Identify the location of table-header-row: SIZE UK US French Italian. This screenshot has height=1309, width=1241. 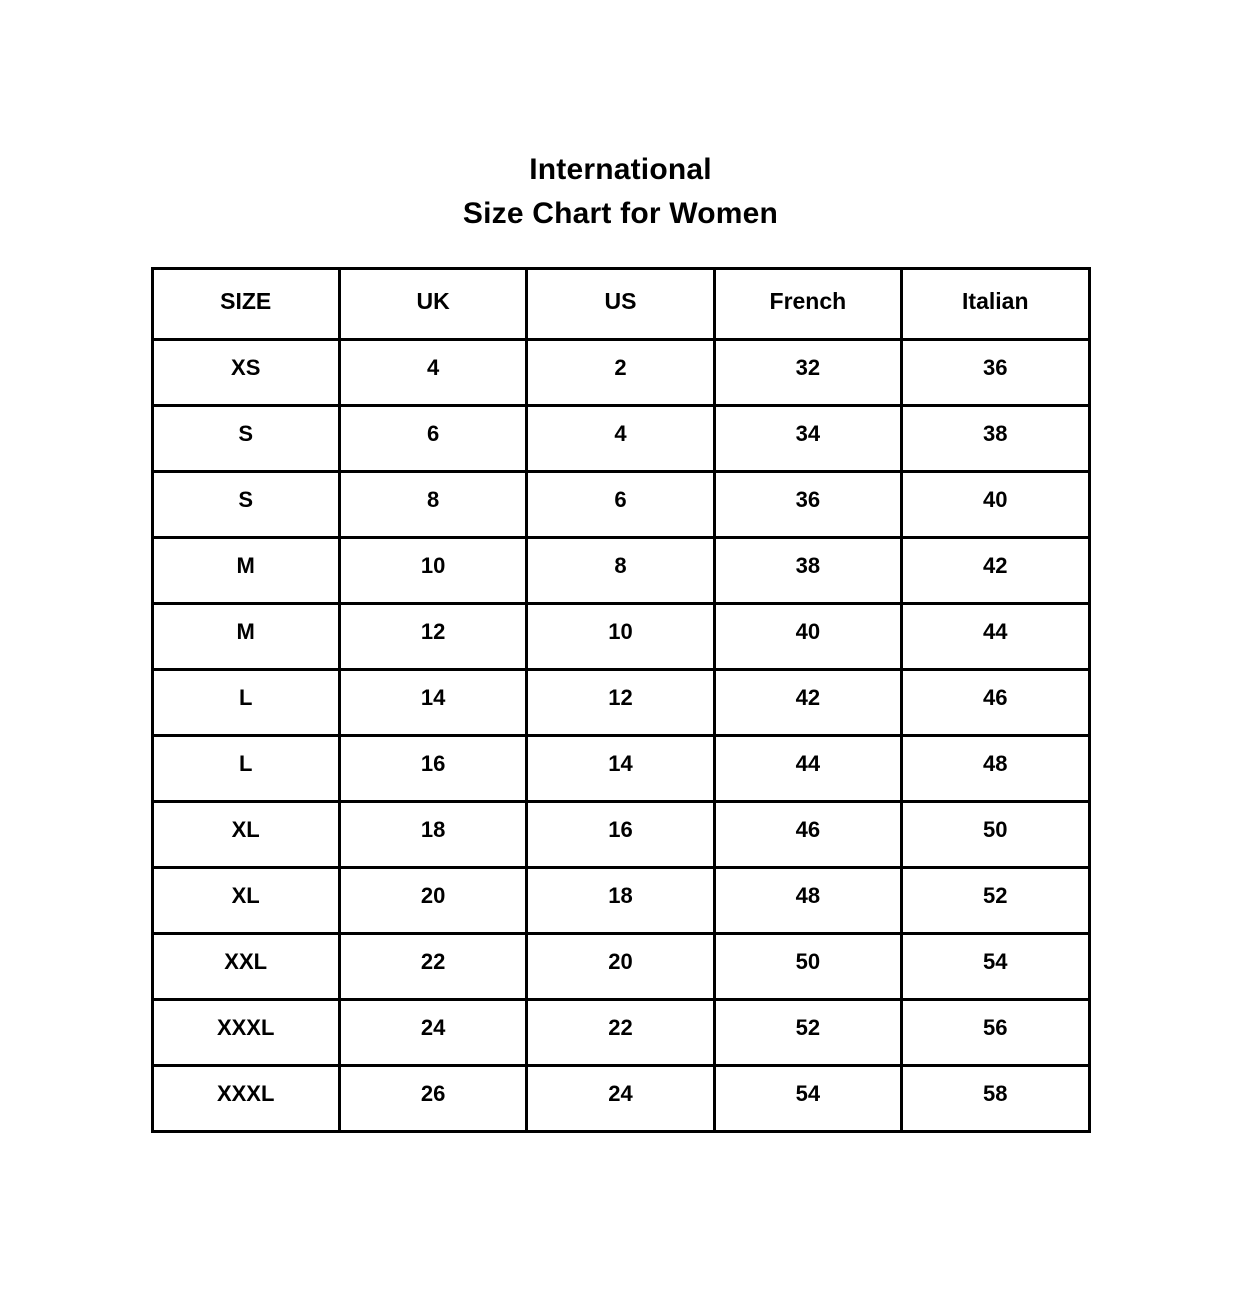
(620, 304).